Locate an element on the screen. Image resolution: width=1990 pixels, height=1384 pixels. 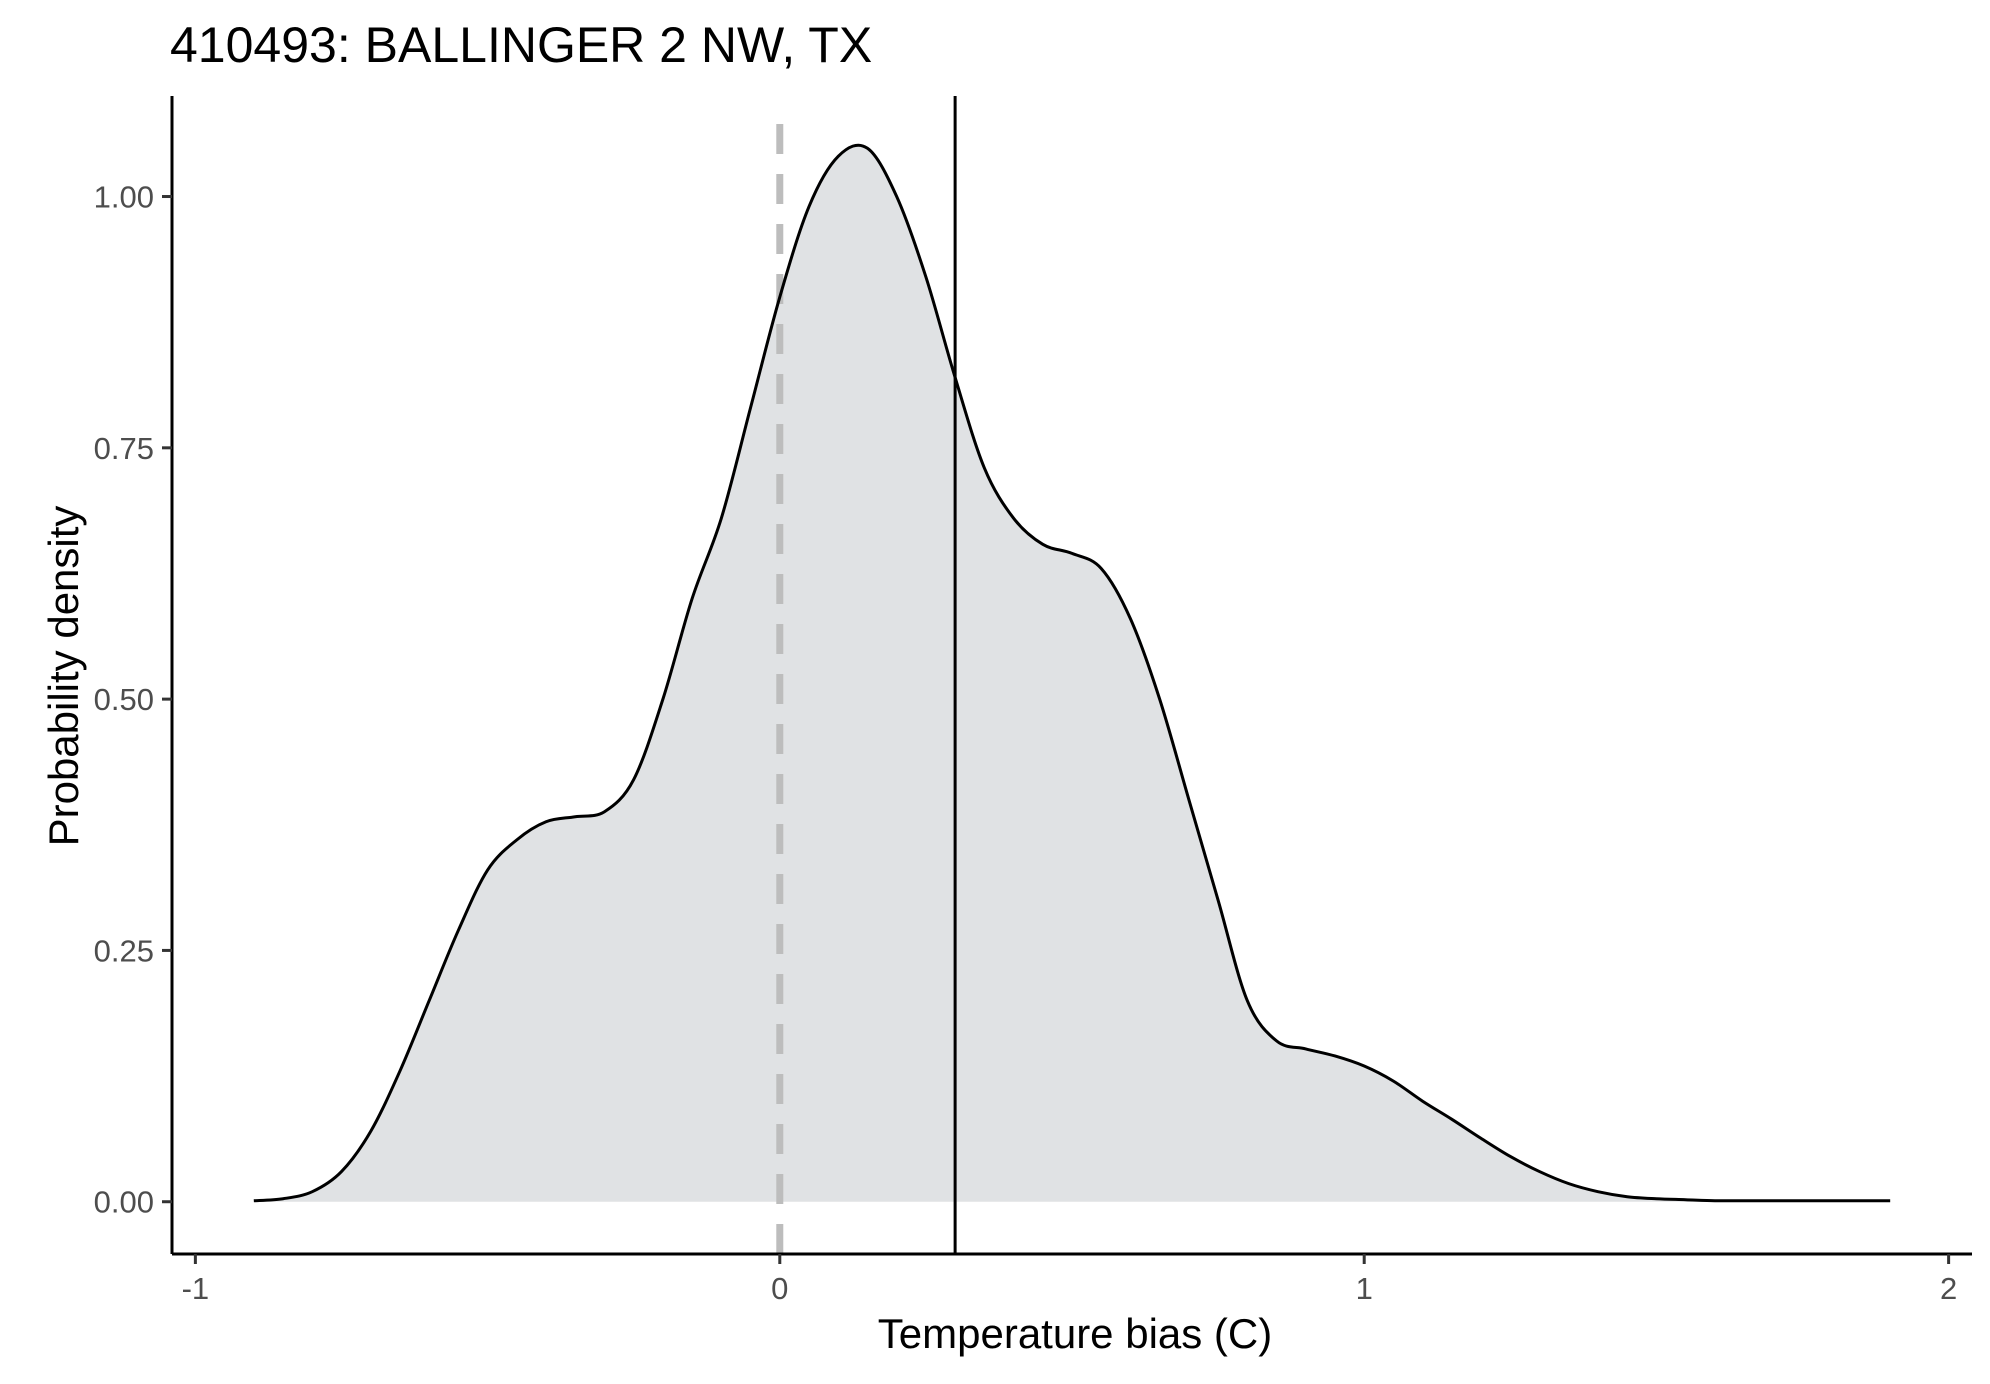
y-axis-ticks: 0.00 0.25 0.50 0.75 1.00 is located at coordinates (133, 700).